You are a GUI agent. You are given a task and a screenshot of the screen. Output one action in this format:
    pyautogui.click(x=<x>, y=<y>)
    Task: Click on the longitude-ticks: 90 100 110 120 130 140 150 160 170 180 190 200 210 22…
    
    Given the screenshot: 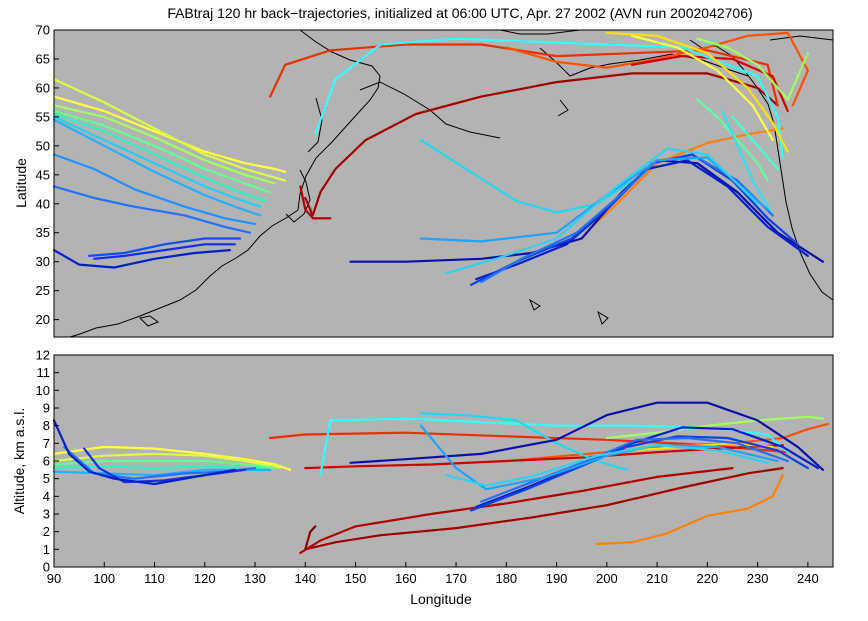 What is the action you would take?
    pyautogui.click(x=433, y=574)
    